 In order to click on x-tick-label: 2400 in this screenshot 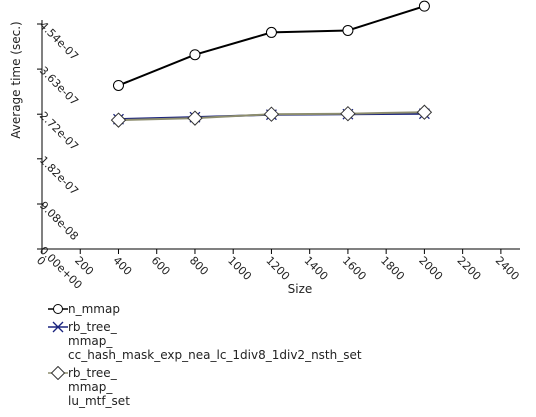, I will do `click(507, 268)`.